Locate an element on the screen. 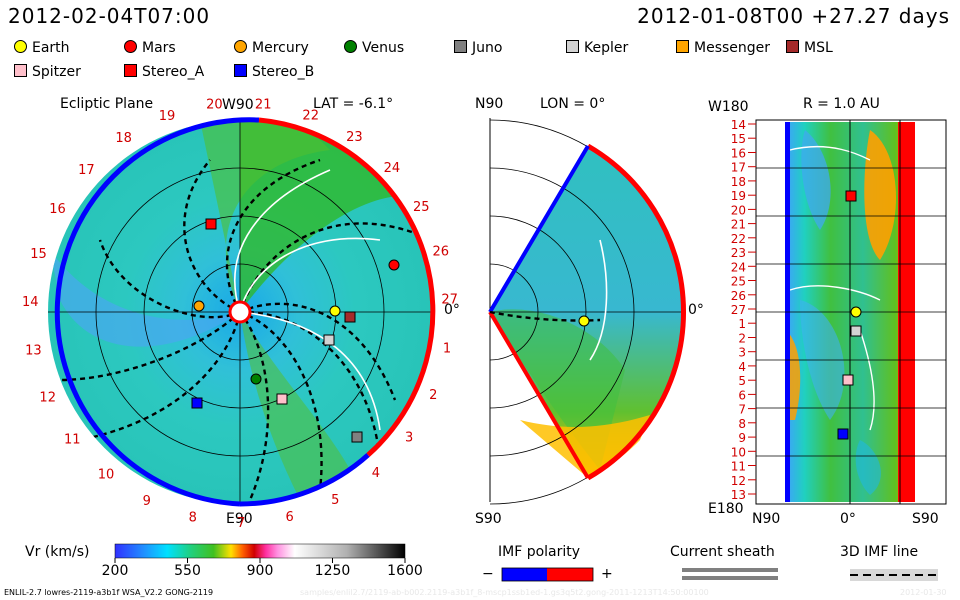  rim-label-11: 11 is located at coordinates (72, 439).